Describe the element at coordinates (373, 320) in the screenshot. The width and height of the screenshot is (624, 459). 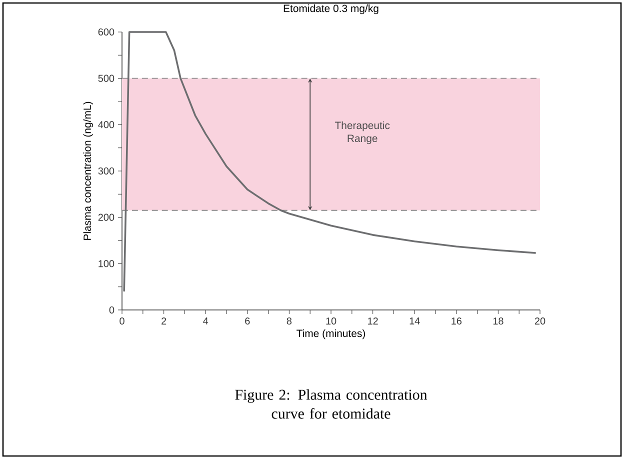
I see `x-tick-label: 12` at that location.